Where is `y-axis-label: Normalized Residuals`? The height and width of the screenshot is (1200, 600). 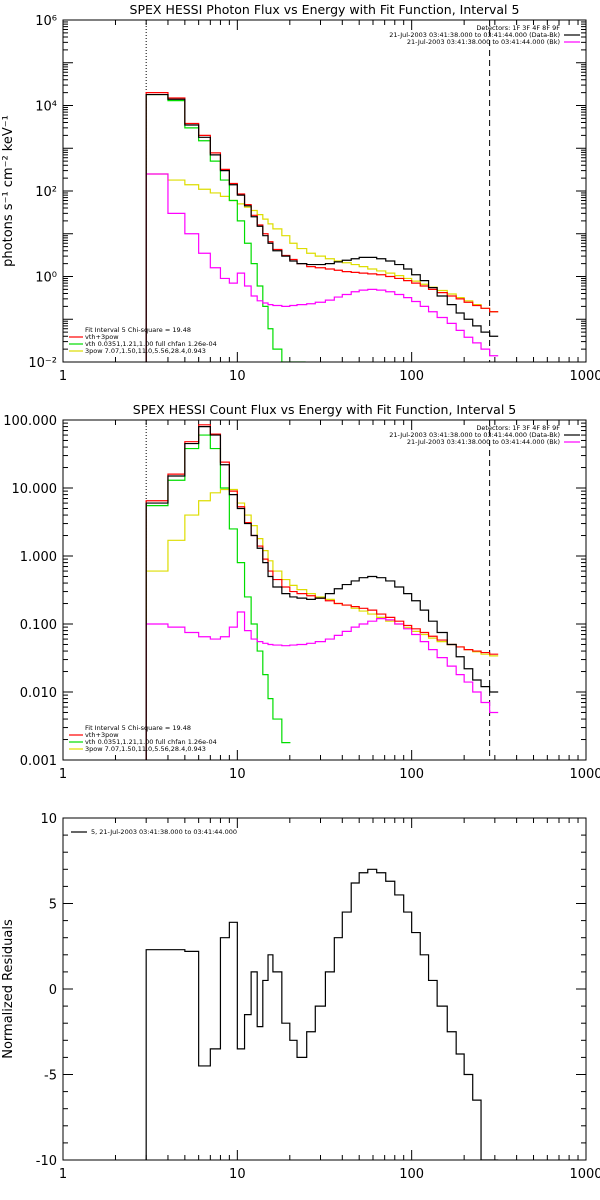
y-axis-label: Normalized Residuals is located at coordinates (8, 989).